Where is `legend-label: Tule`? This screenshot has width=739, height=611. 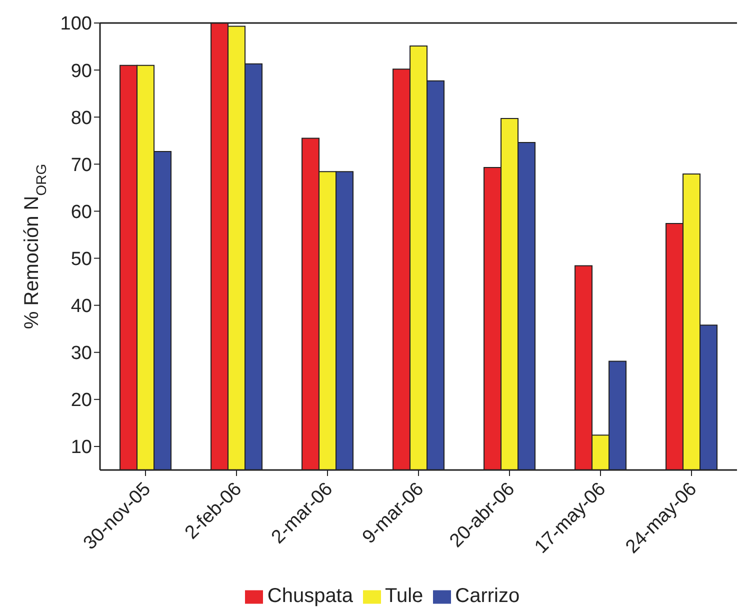 legend-label: Tule is located at coordinates (404, 596).